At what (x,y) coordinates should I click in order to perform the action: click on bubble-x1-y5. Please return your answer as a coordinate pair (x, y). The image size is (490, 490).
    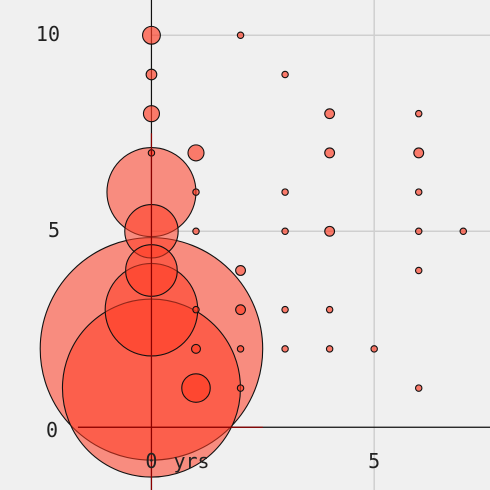
    Looking at the image, I should click on (196, 231).